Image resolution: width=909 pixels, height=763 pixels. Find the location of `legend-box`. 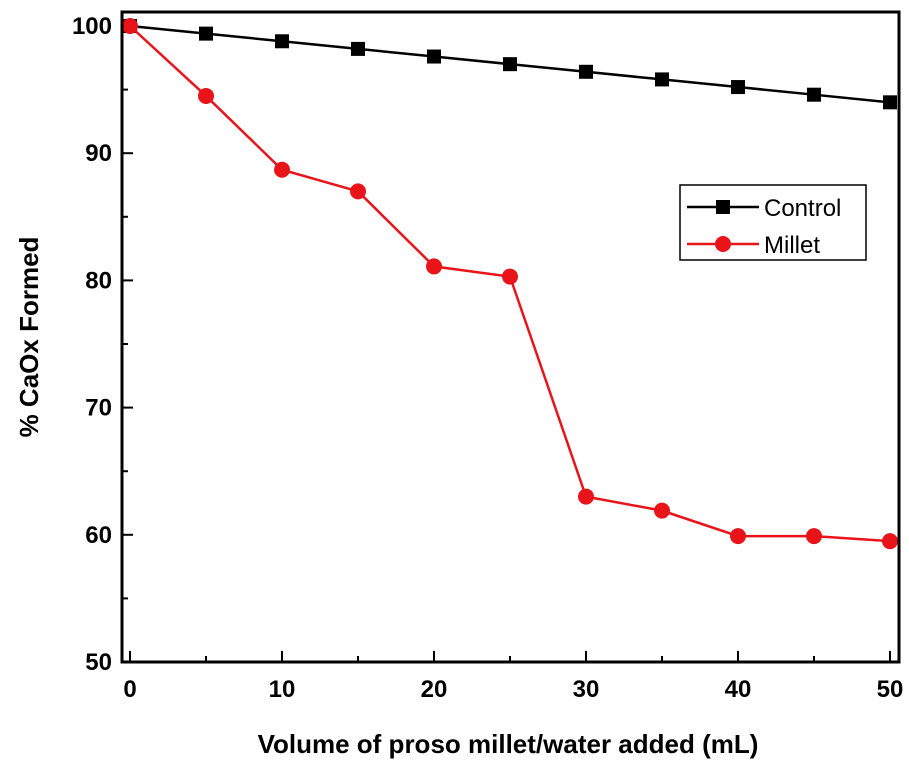

legend-box is located at coordinates (773, 222).